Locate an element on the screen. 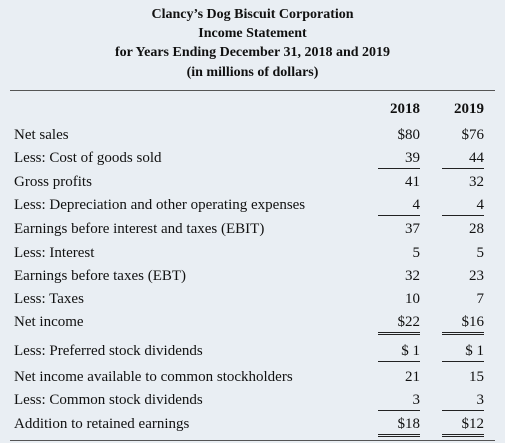  value-2018: 3 is located at coordinates (399, 400).